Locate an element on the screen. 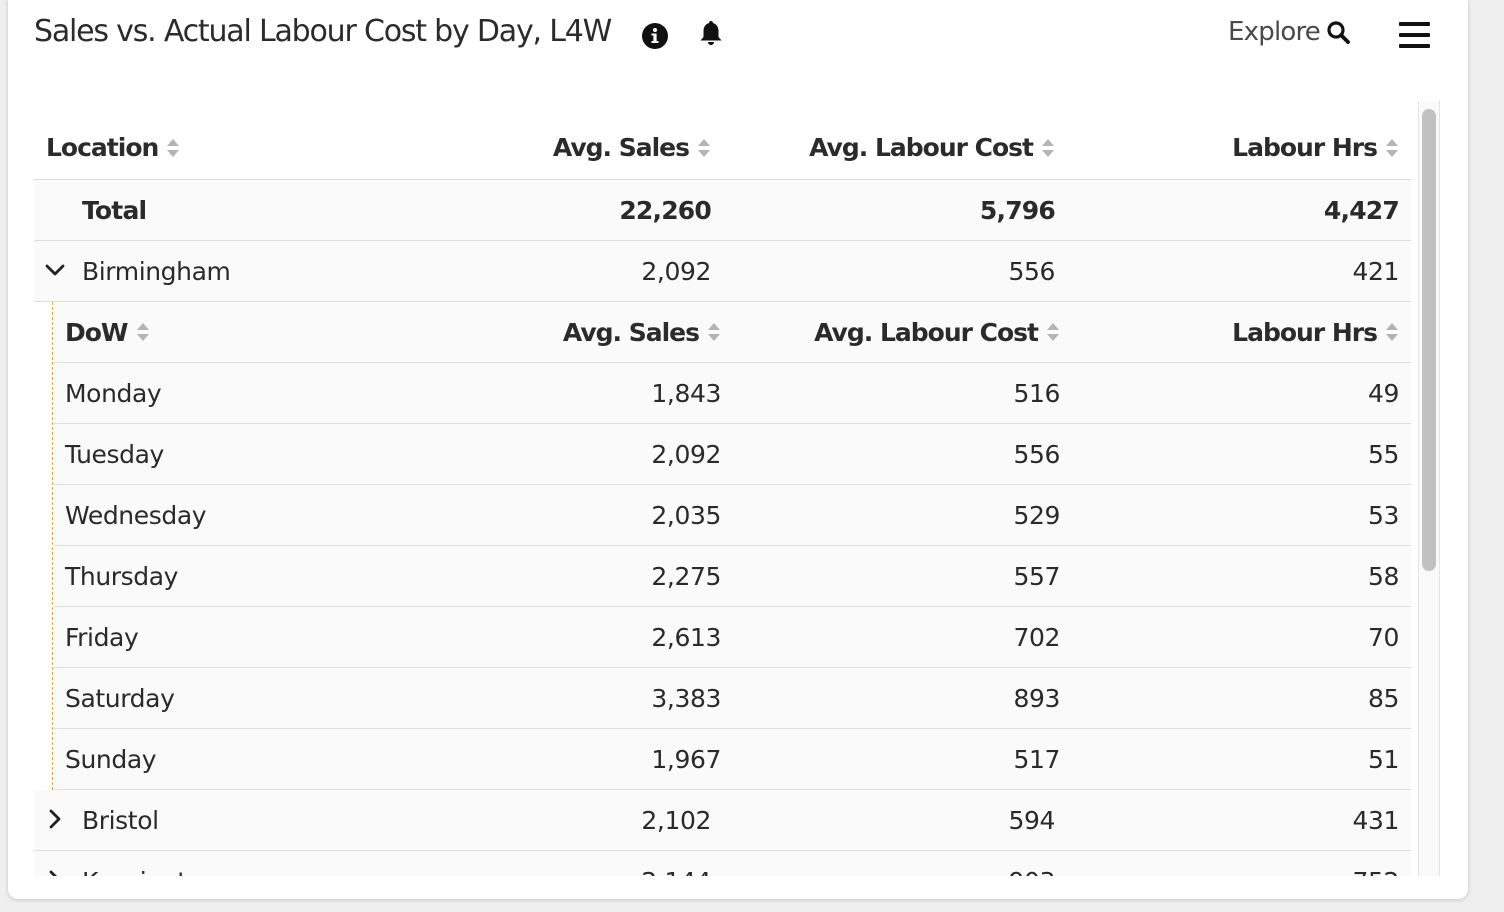 Image resolution: width=1504 pixels, height=912 pixels. table-row: Wednesday 2,035 529 53 is located at coordinates (732, 515).